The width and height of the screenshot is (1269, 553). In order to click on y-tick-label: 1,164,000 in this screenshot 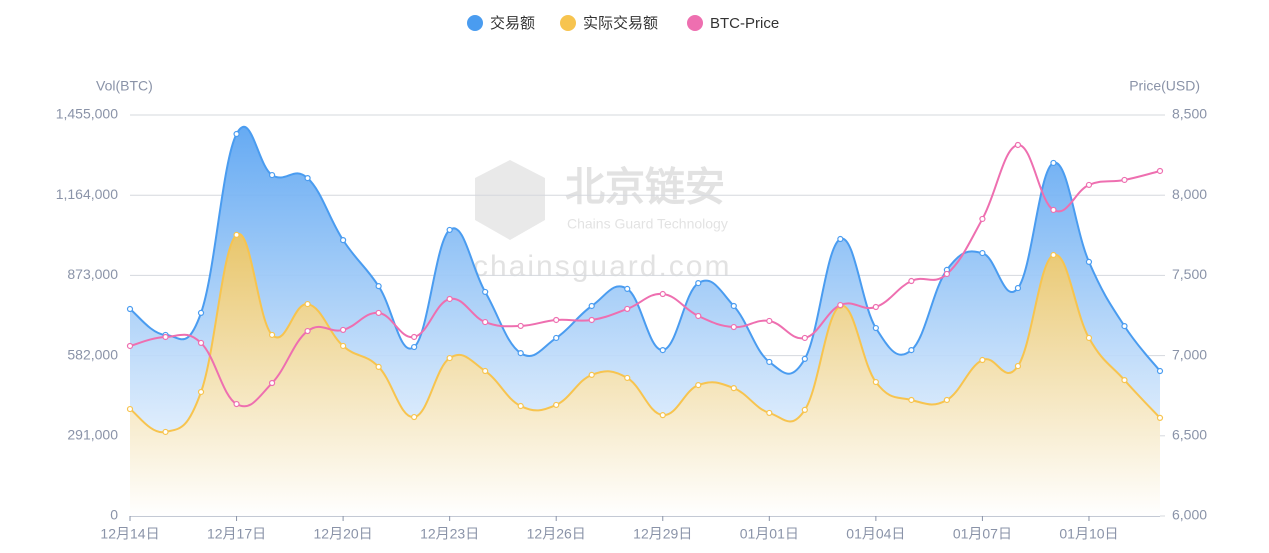, I will do `click(87, 194)`.